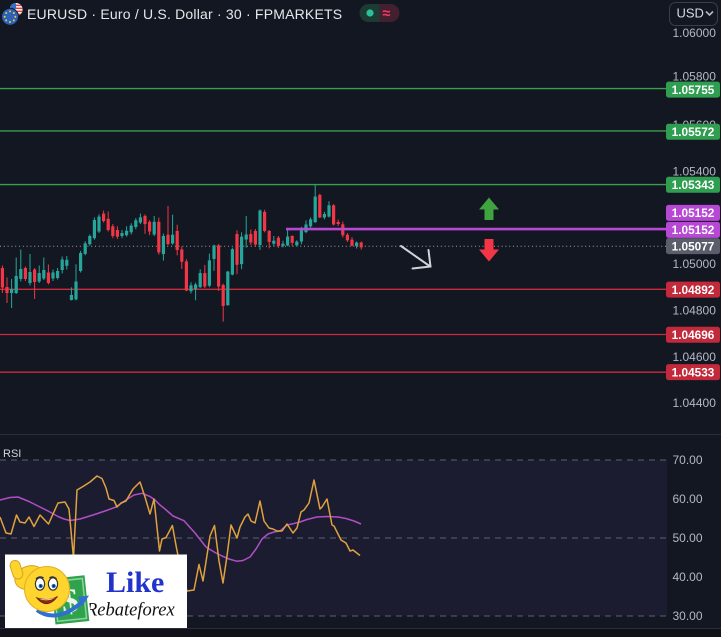 The image size is (721, 637). I want to click on svg-text: 40.00, so click(688, 577).